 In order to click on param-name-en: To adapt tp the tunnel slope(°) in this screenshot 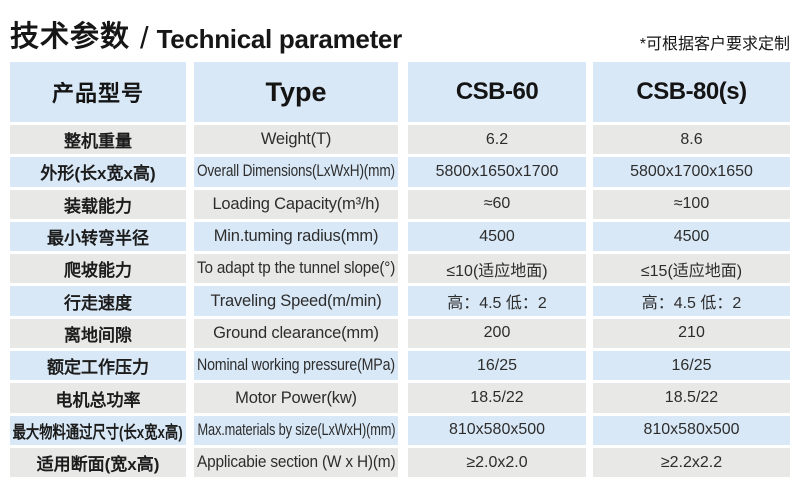, I will do `click(296, 268)`.